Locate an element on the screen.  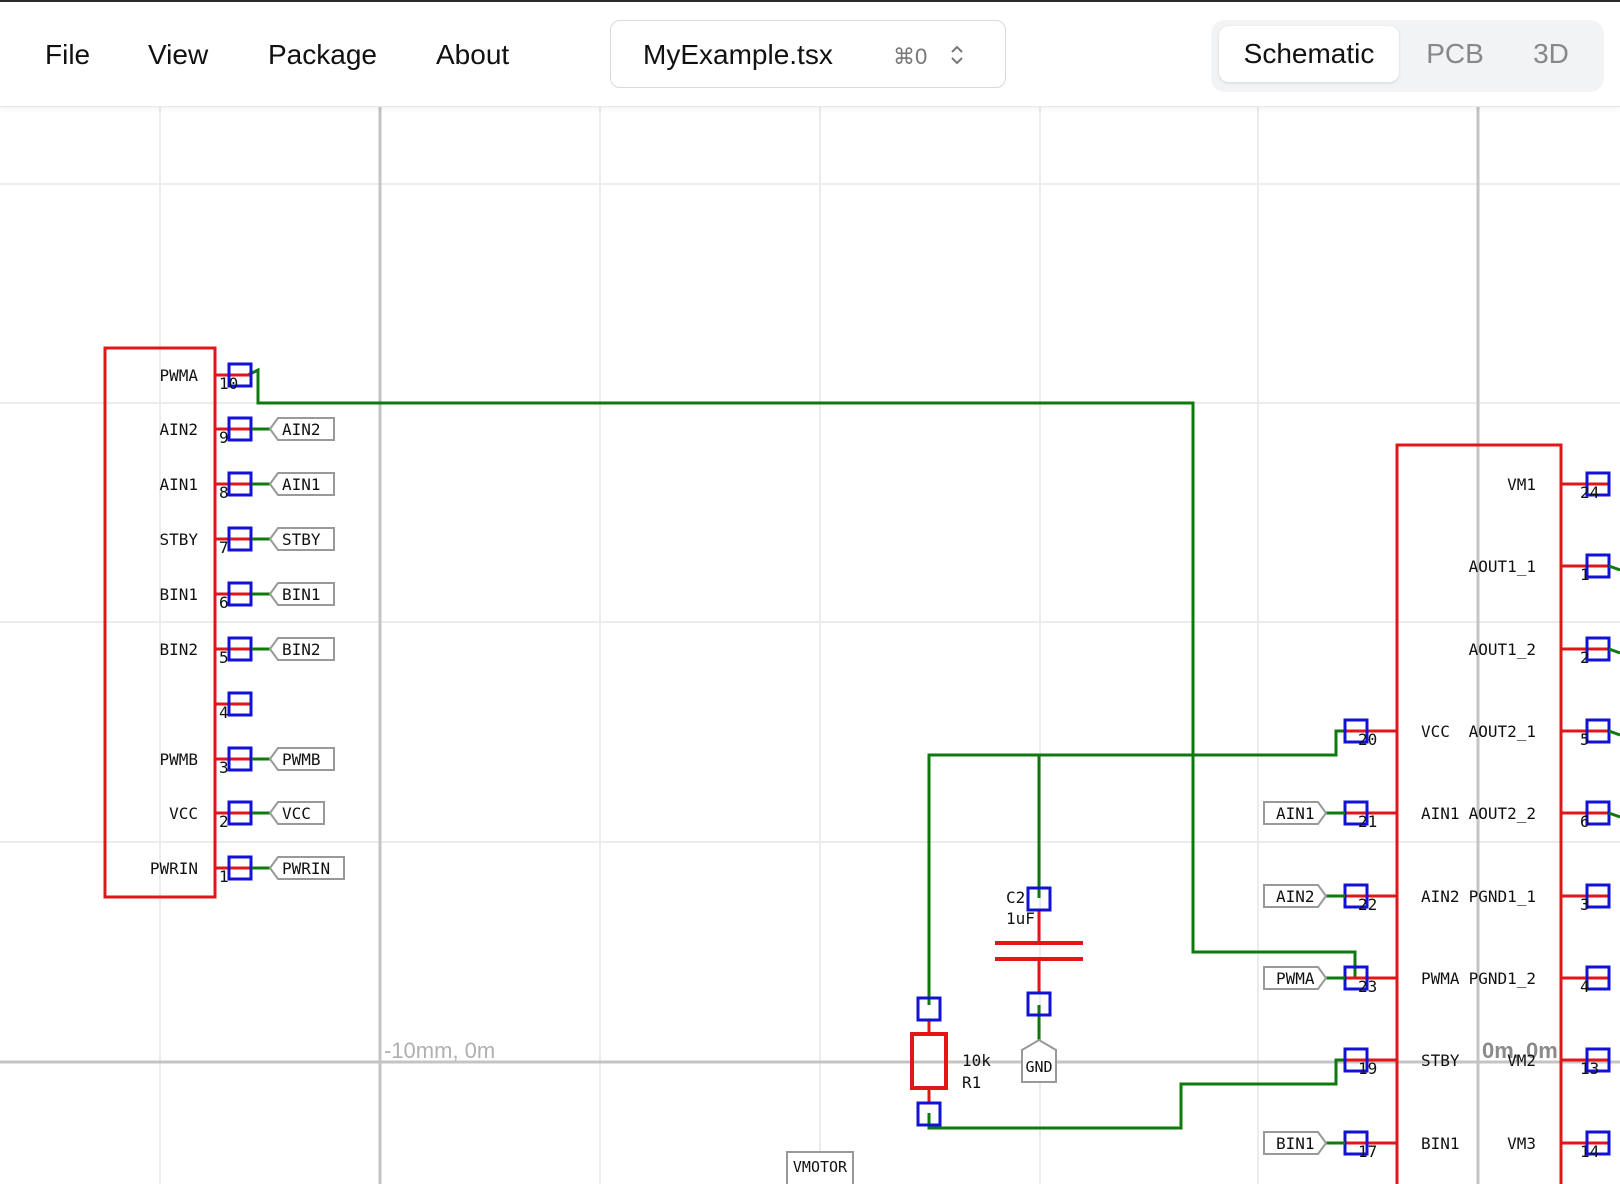
net-label-pwmb: PWMB is located at coordinates (301, 759).